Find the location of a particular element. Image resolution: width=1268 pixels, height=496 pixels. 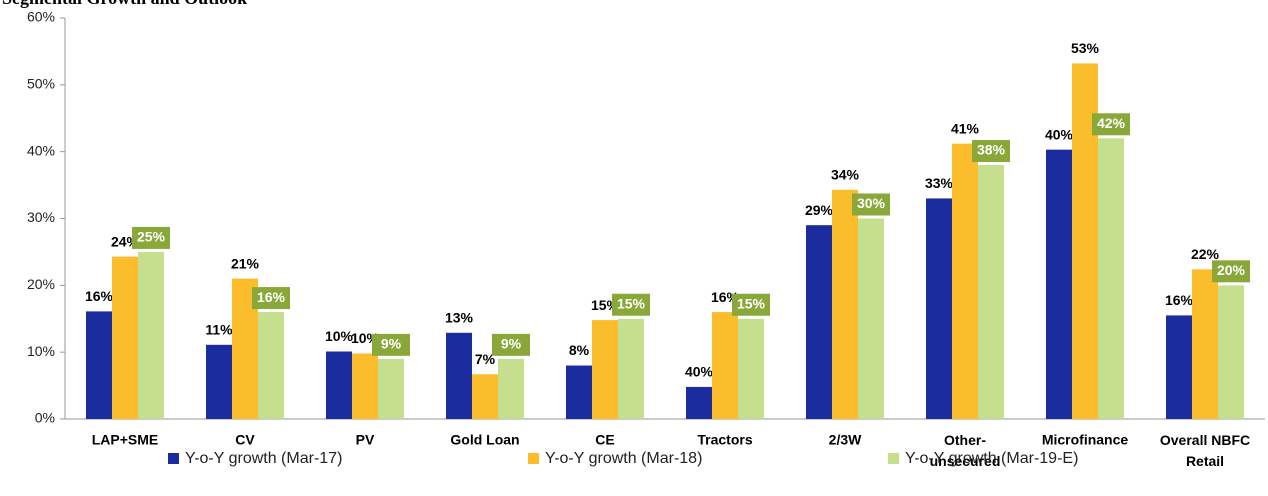

x-tick-label: Tractors is located at coordinates (724, 440).